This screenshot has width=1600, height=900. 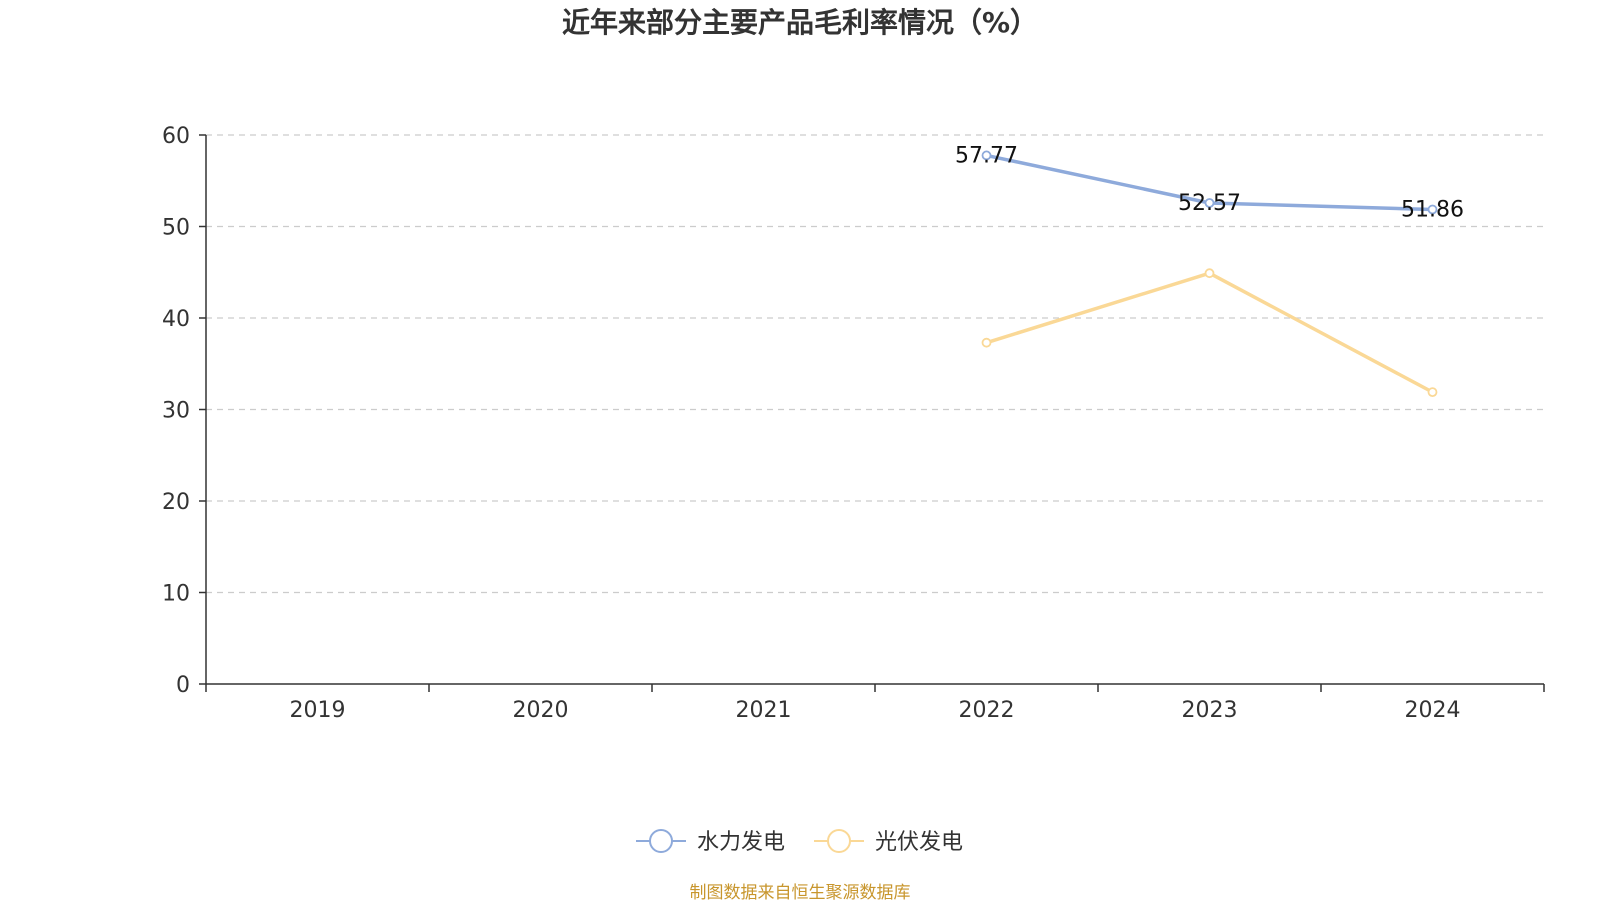 I want to click on data-label: 52.57, so click(x=1209, y=203).